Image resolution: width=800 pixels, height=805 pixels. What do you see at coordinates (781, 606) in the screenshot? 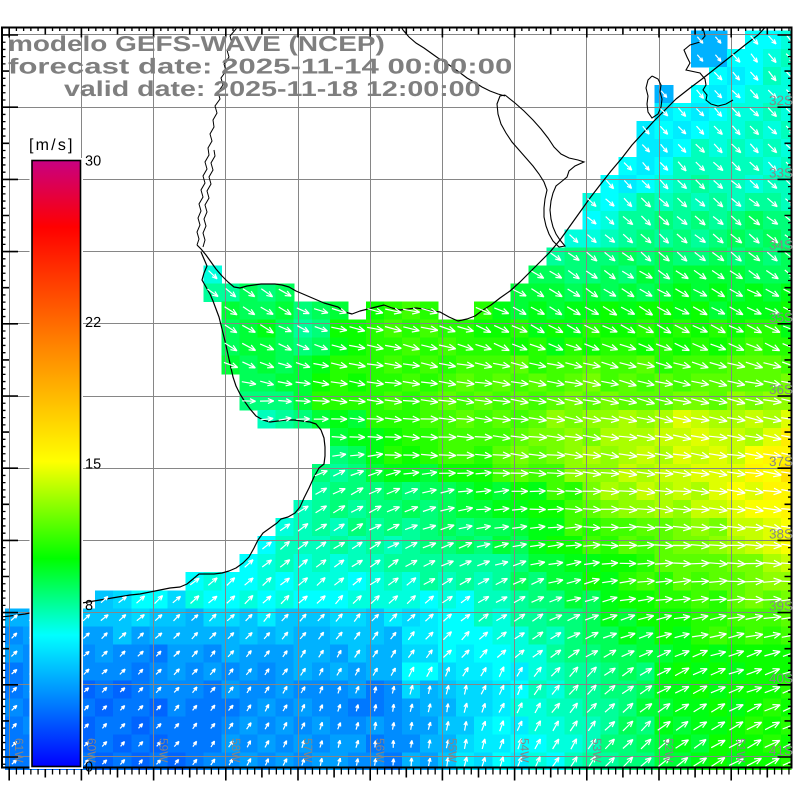
I see `svg-text: 39S` at bounding box center [781, 606].